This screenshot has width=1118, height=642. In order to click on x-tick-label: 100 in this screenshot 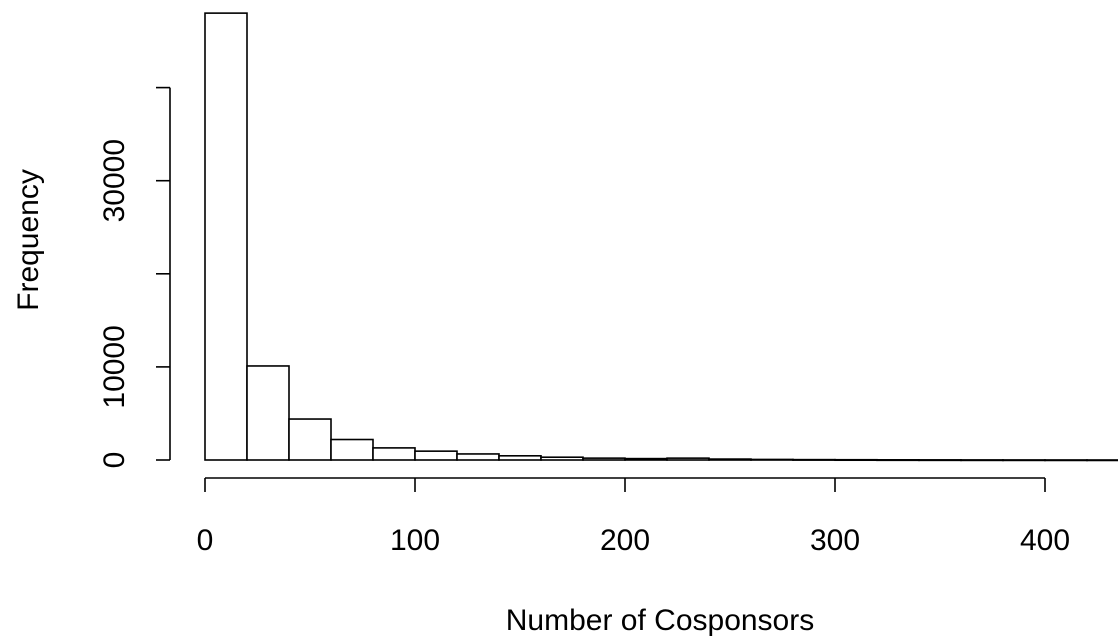, I will do `click(415, 540)`.